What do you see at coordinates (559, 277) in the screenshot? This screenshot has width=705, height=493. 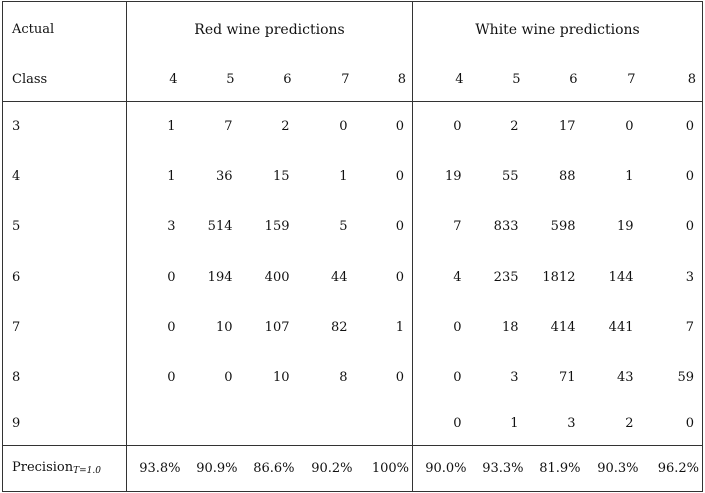 I see `white-cell-correct: 1812` at bounding box center [559, 277].